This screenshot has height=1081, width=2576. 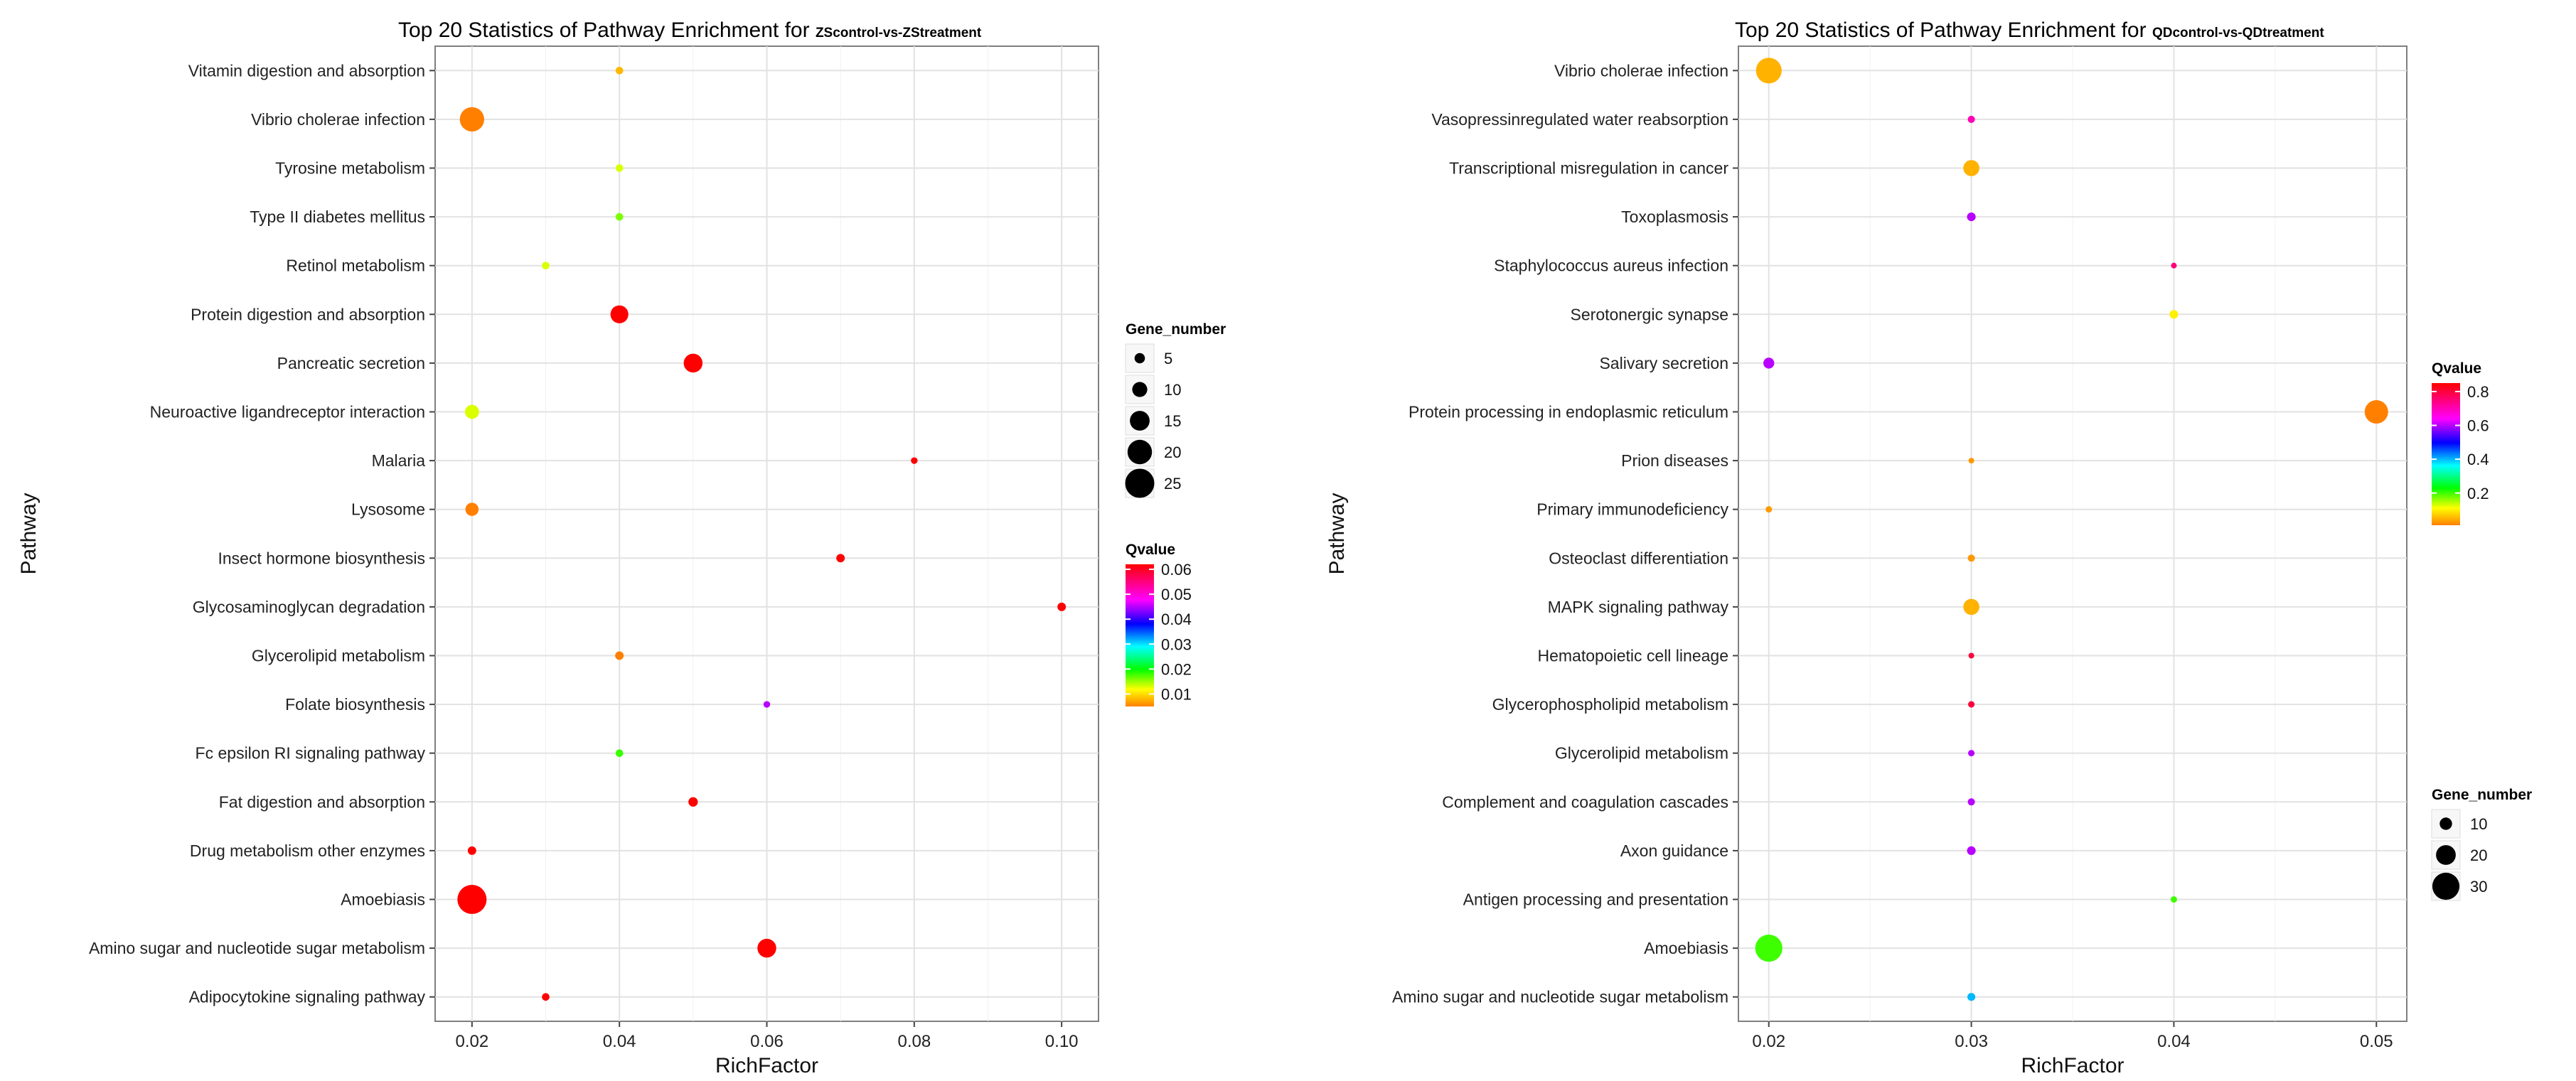 I want to click on left-point-glycosaminoglycan-degradation, so click(x=1062, y=606).